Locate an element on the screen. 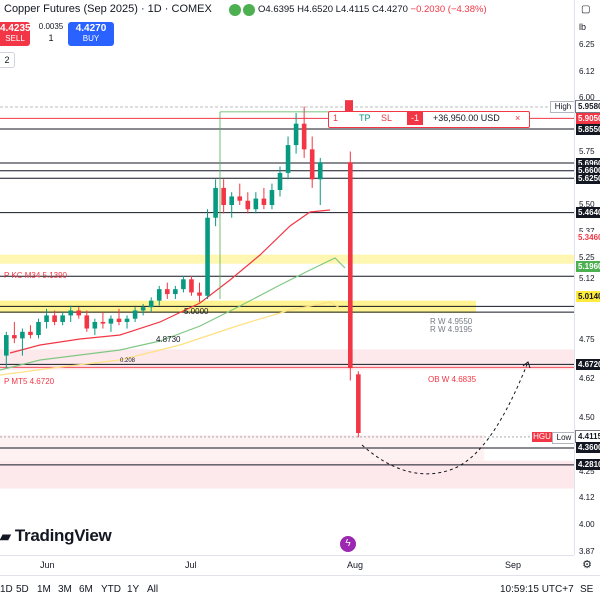 The width and height of the screenshot is (600, 601). obw-level-label: OB W 4.6835 is located at coordinates (452, 379).